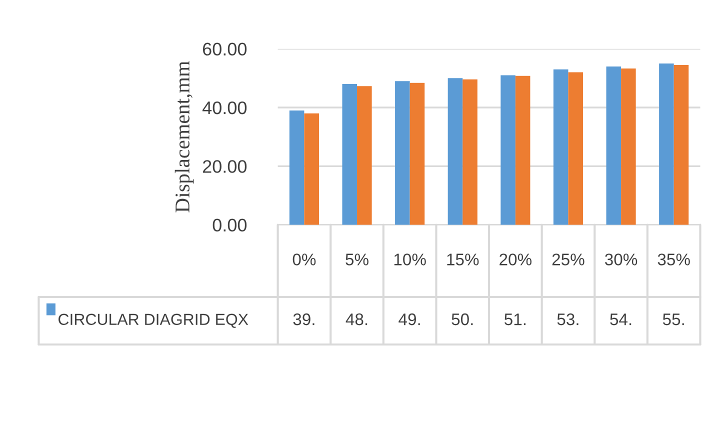 Image resolution: width=716 pixels, height=440 pixels. Describe the element at coordinates (303, 319) in the screenshot. I see `data-label: 39.` at that location.